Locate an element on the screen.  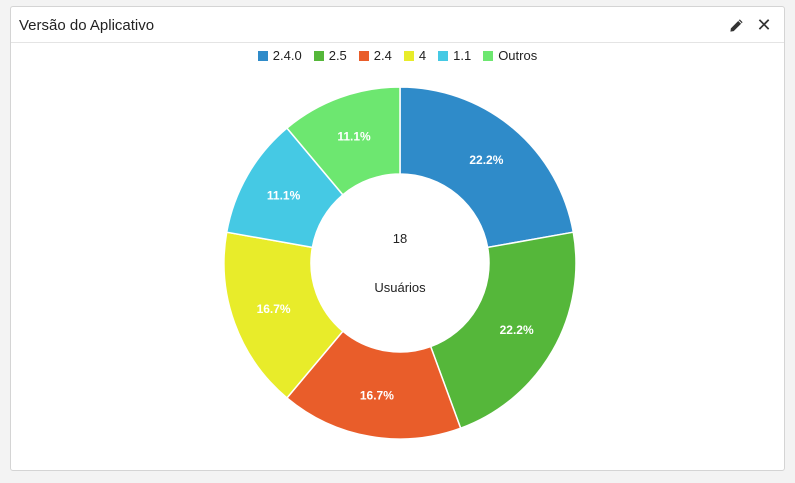
pencil-icon is located at coordinates (736, 25).